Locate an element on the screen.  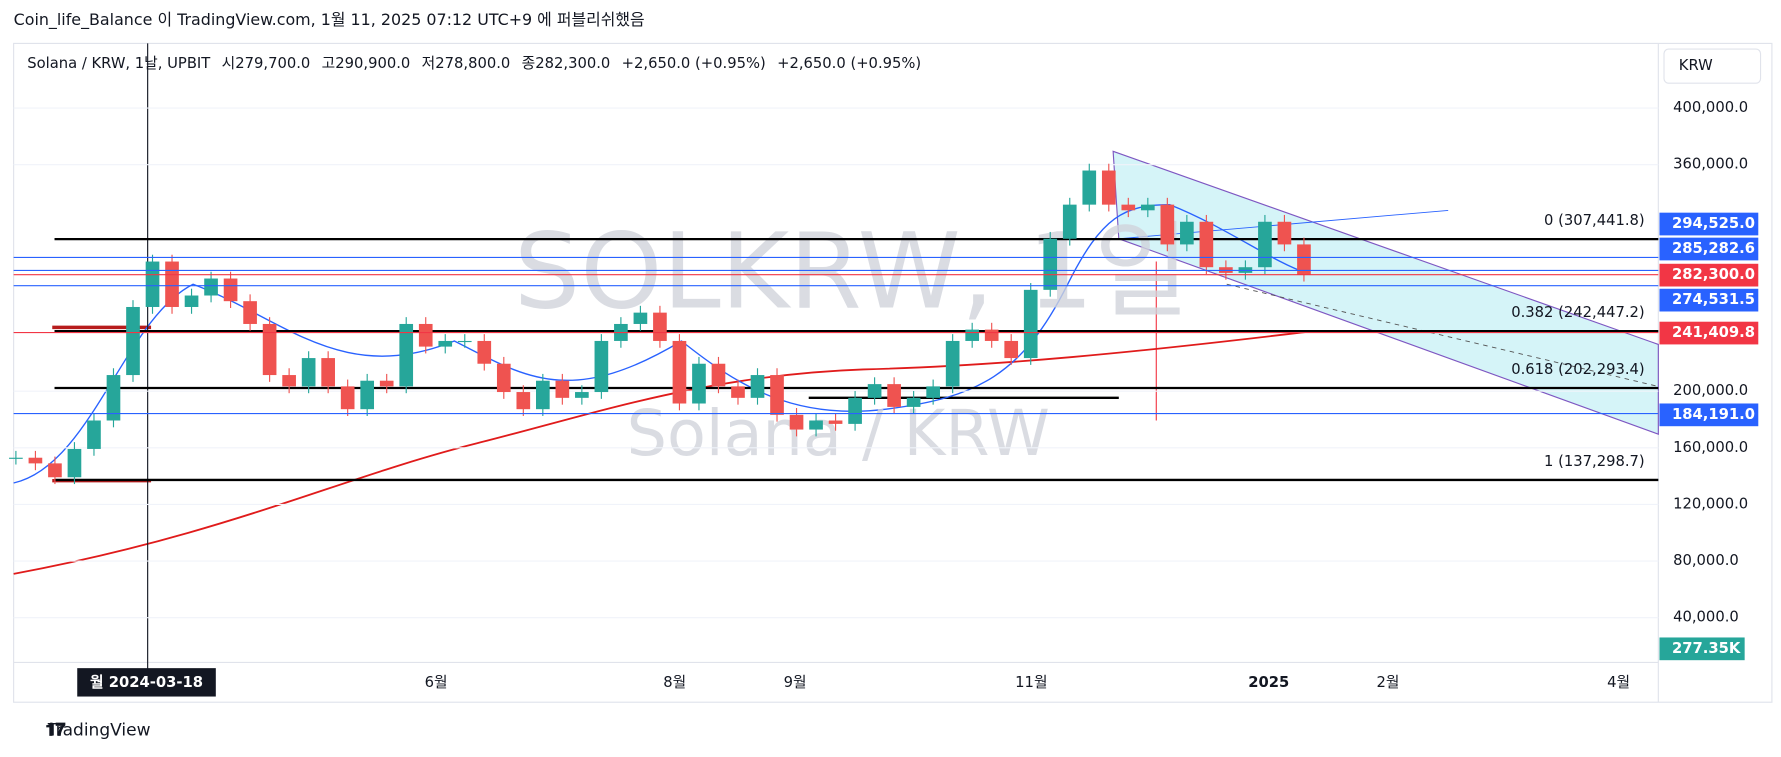
x-tick-label: 9월 is located at coordinates (795, 682).